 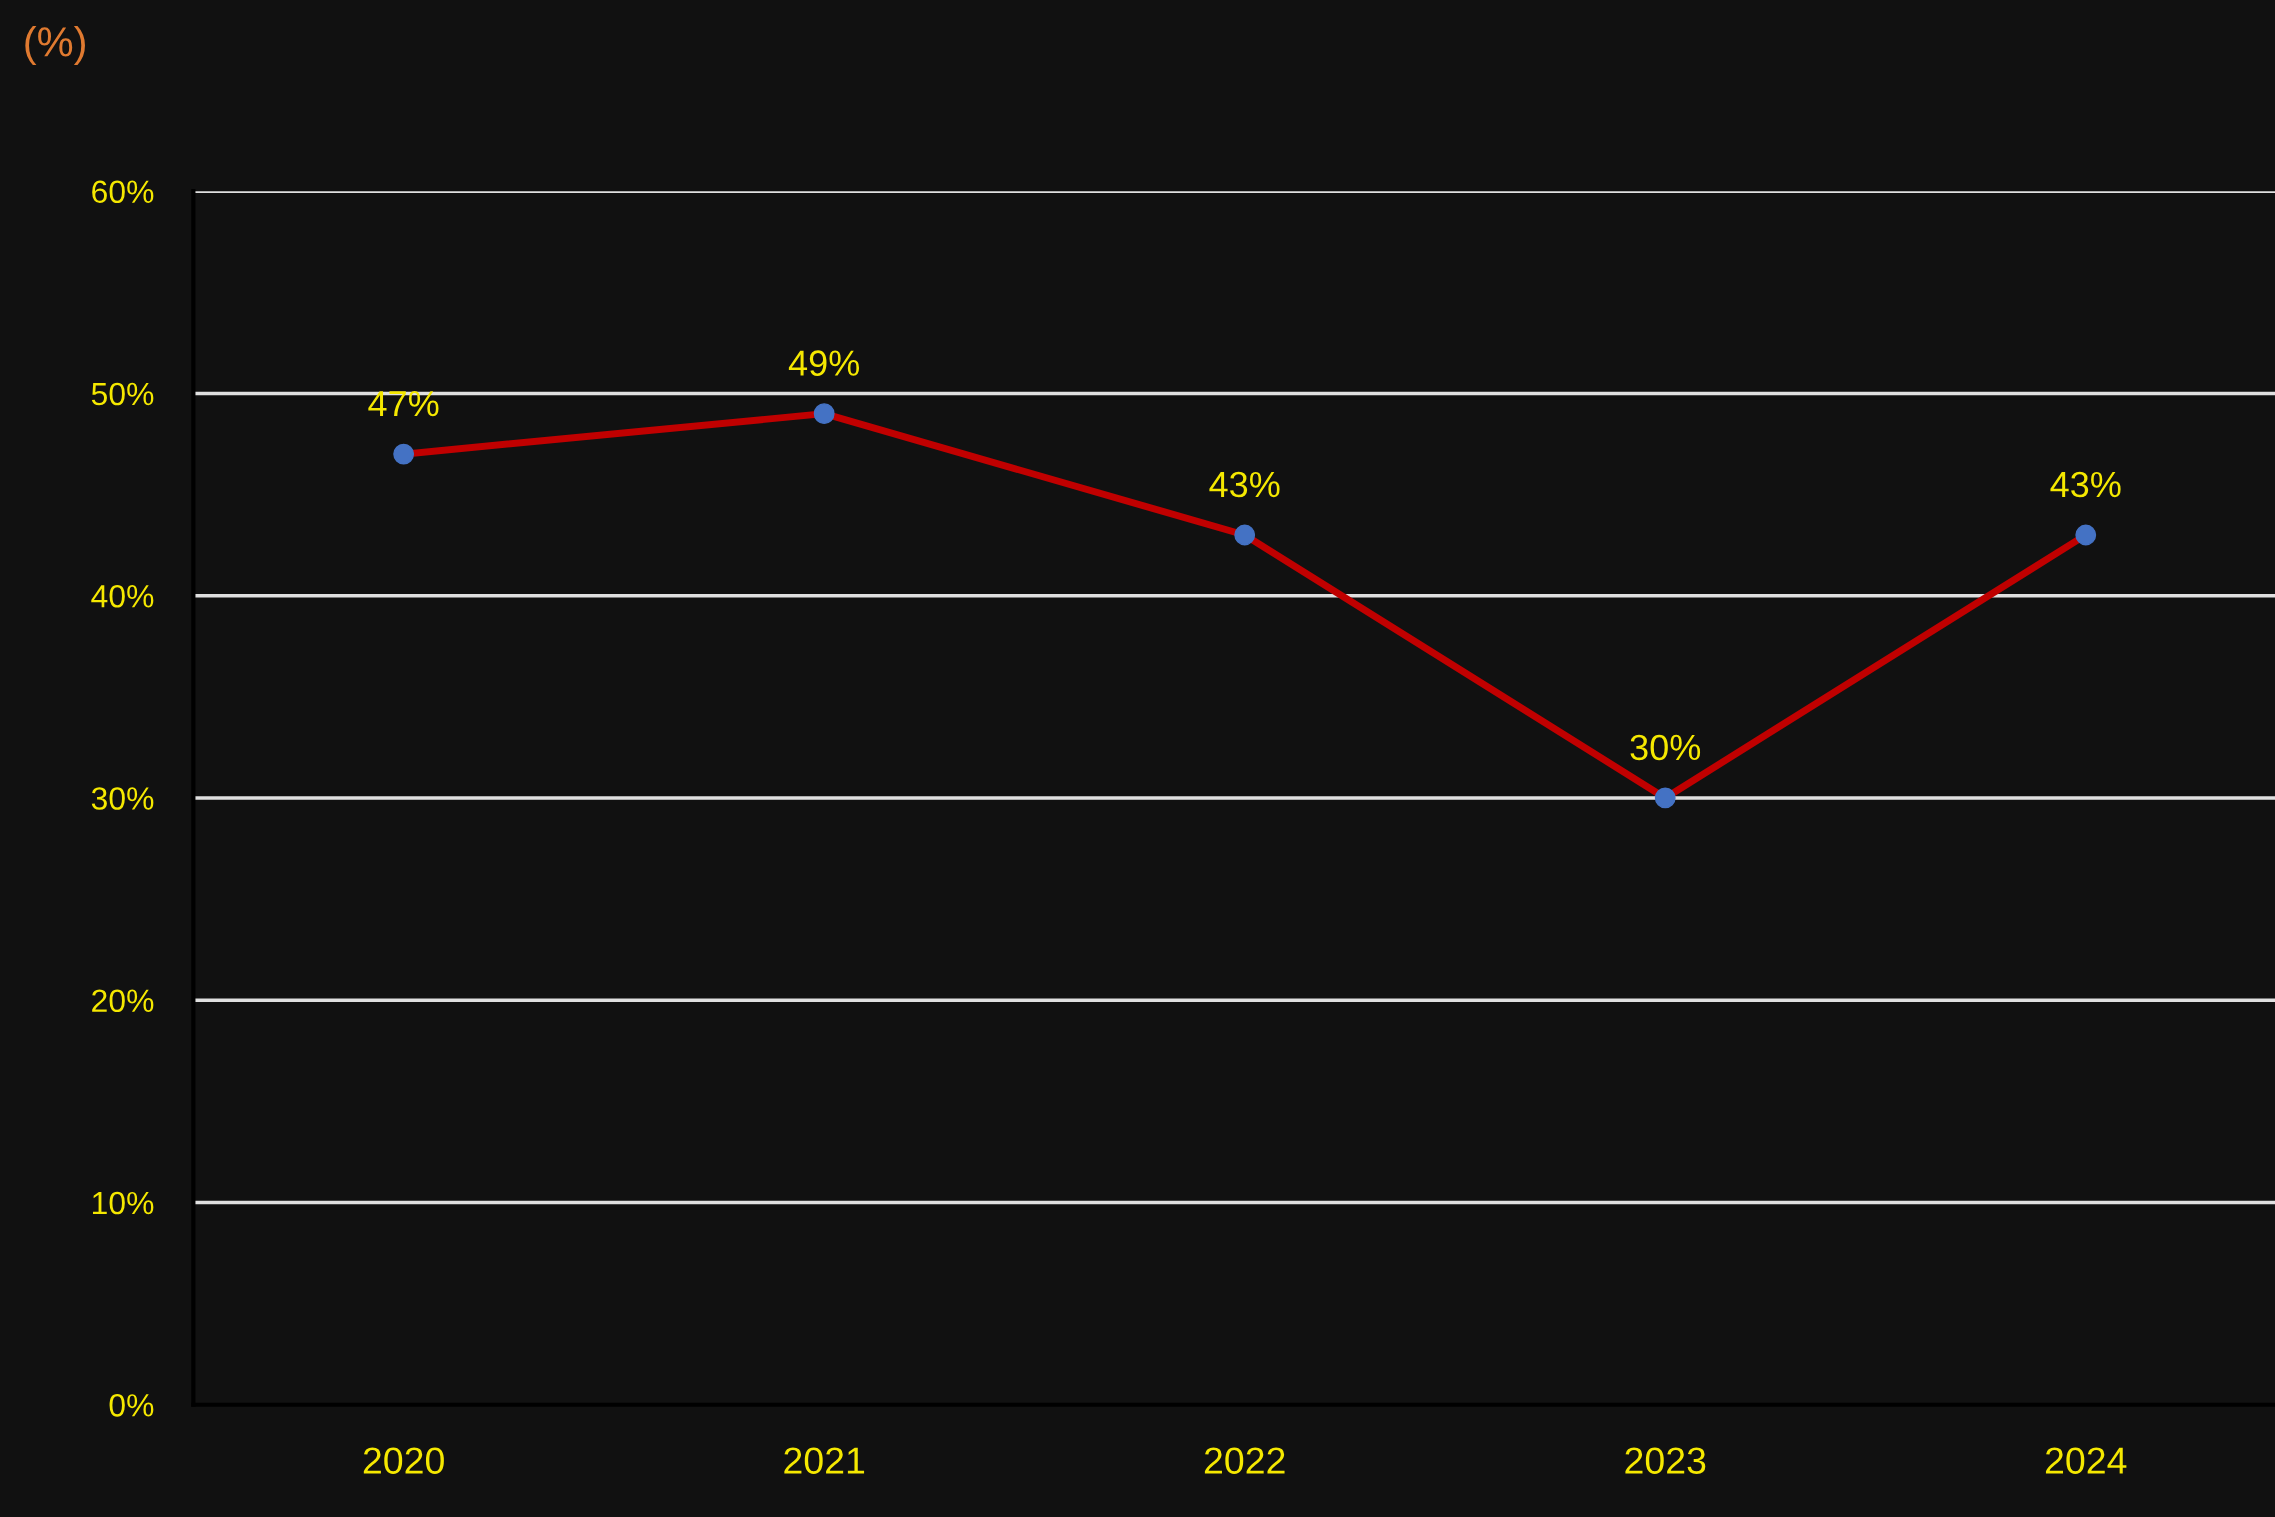 I want to click on data-label: 49%, so click(x=824, y=363).